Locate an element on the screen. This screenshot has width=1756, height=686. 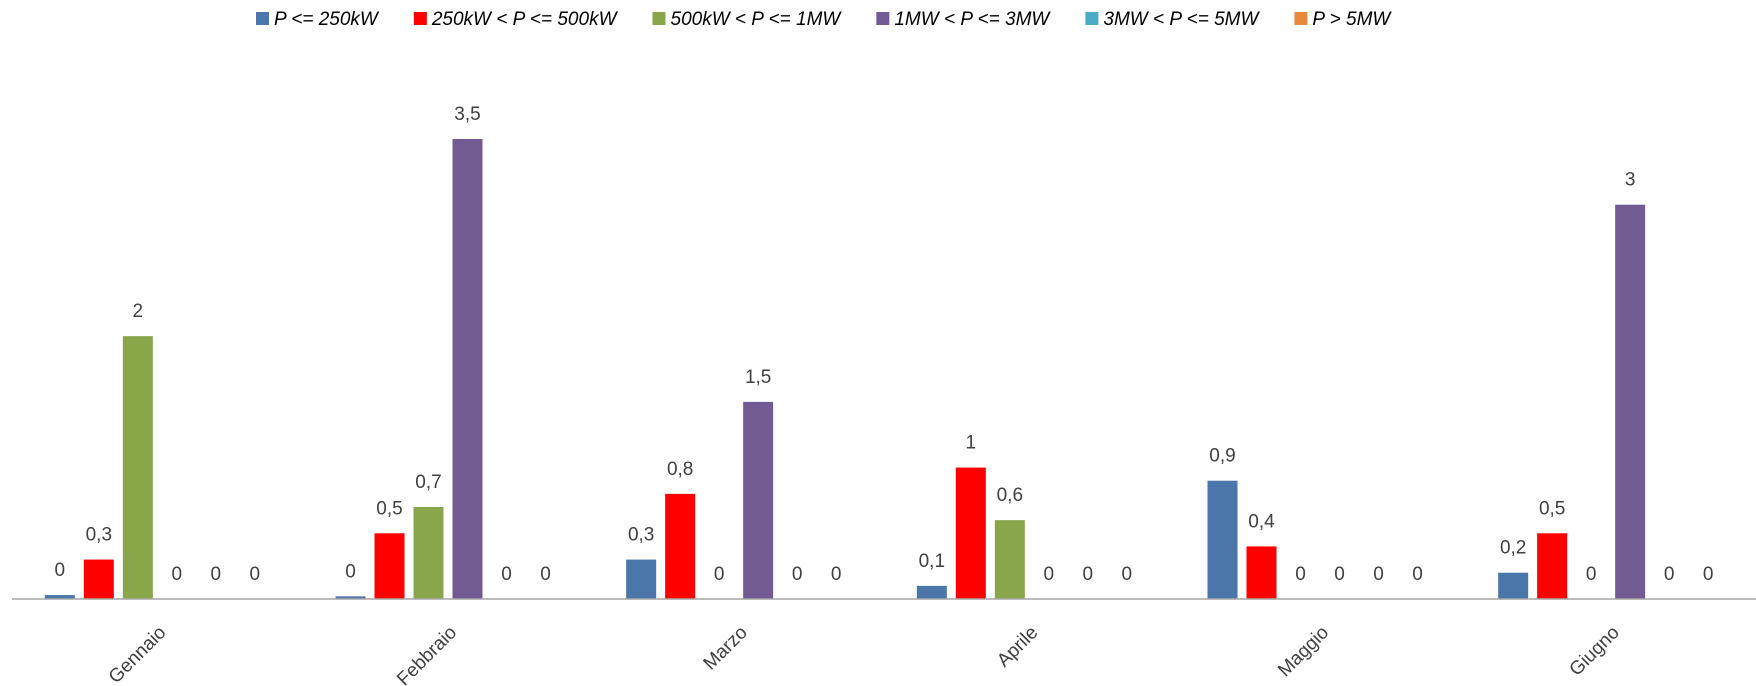
x-tick-label: Maggio is located at coordinates (1303, 651).